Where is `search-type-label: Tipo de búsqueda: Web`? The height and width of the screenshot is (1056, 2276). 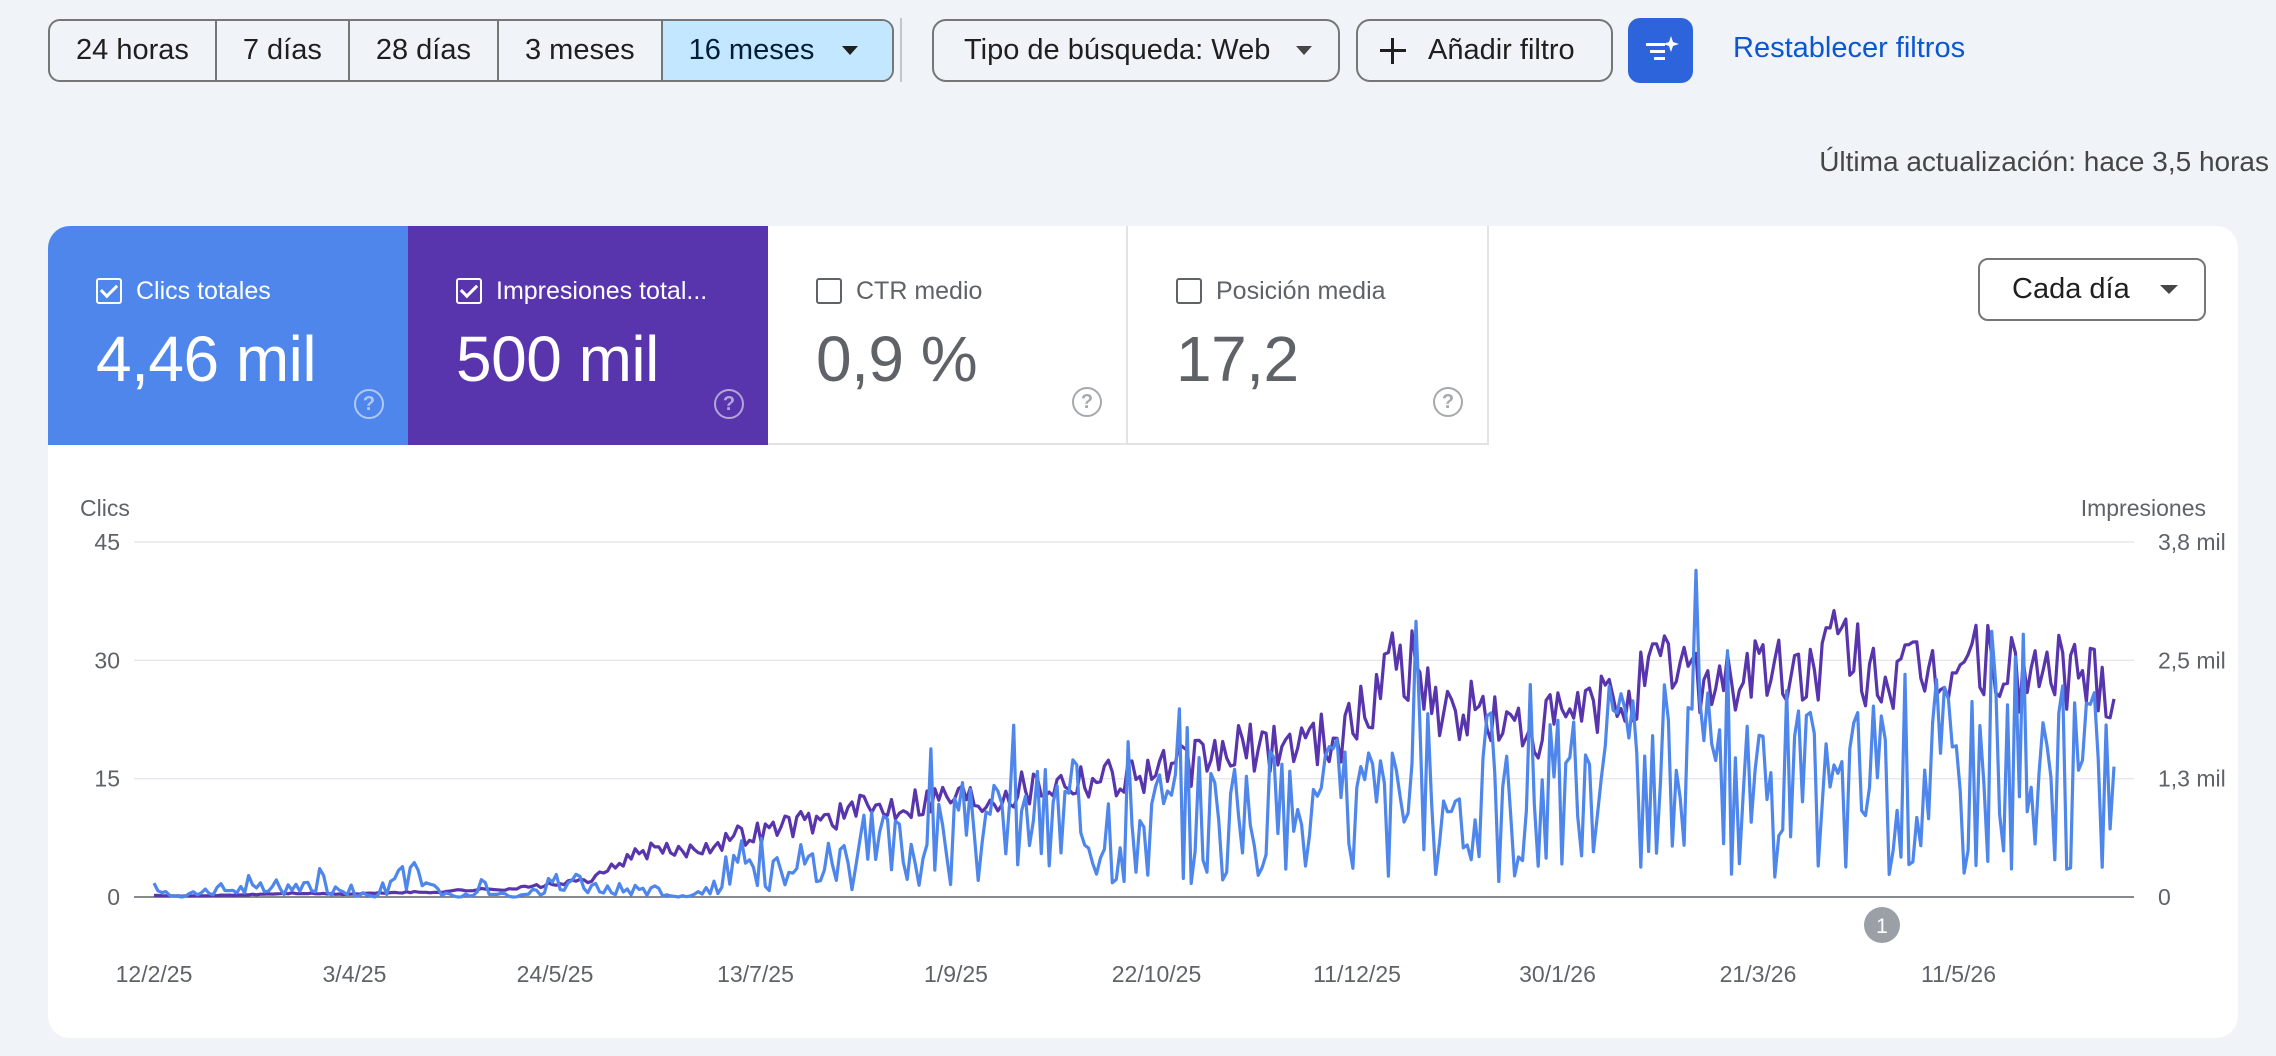
search-type-label: Tipo de búsqueda: Web is located at coordinates (1117, 50).